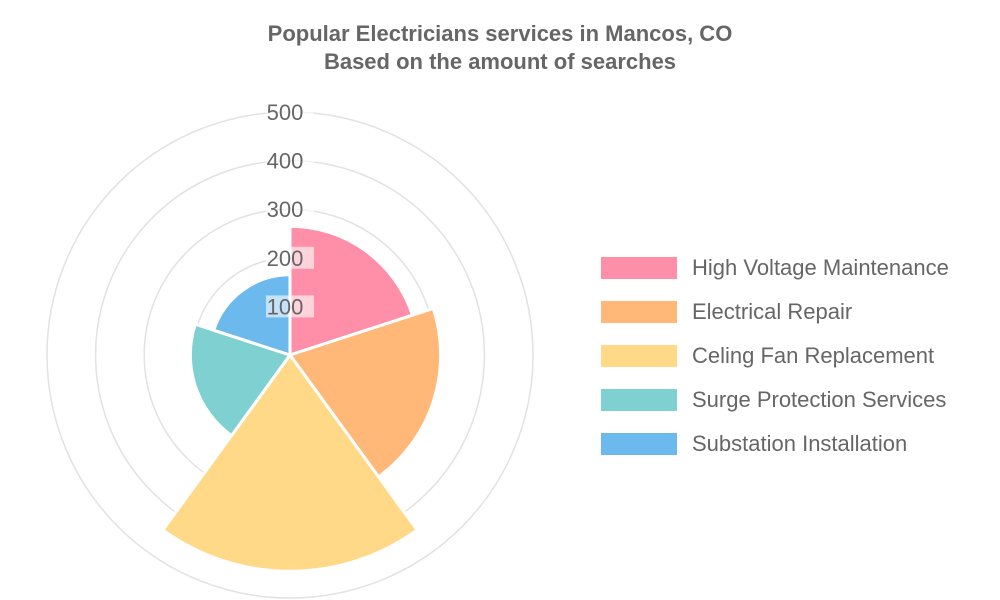 This screenshot has width=1000, height=600. I want to click on legend-label: Substation Installation, so click(800, 443).